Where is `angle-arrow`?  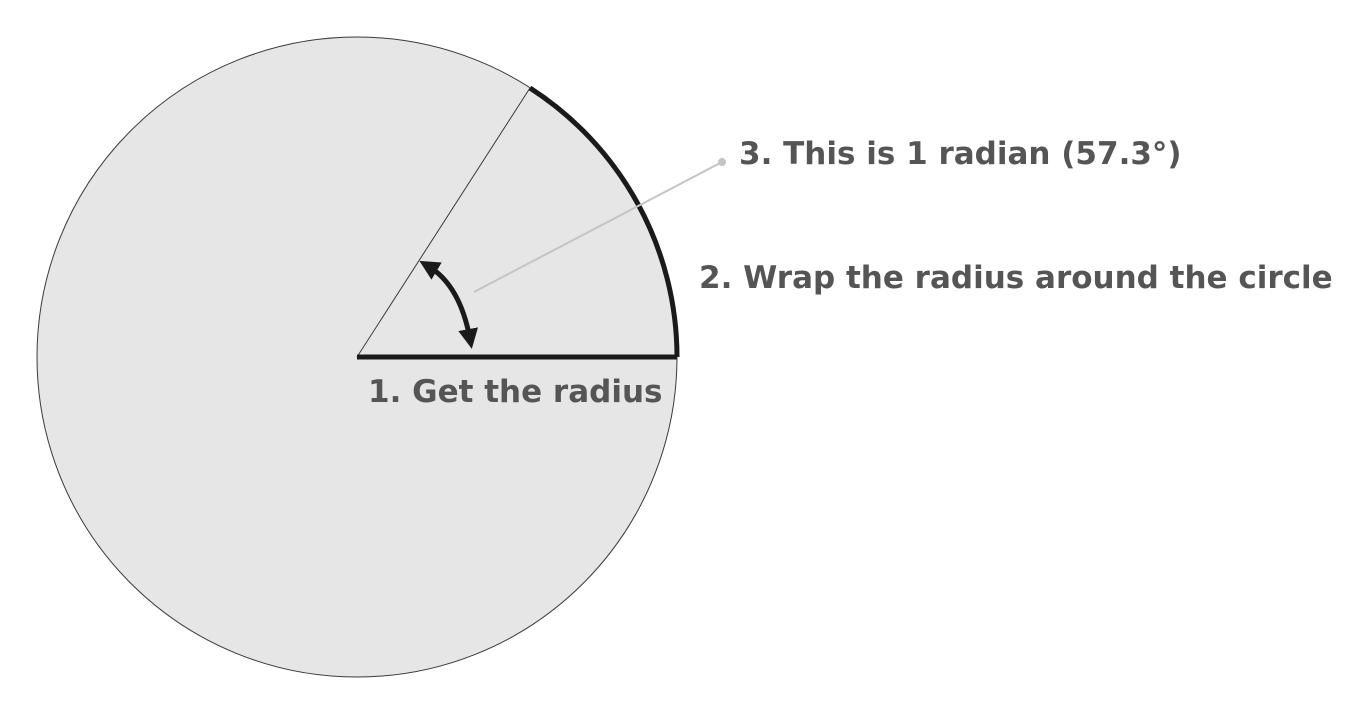
angle-arrow is located at coordinates (449, 304).